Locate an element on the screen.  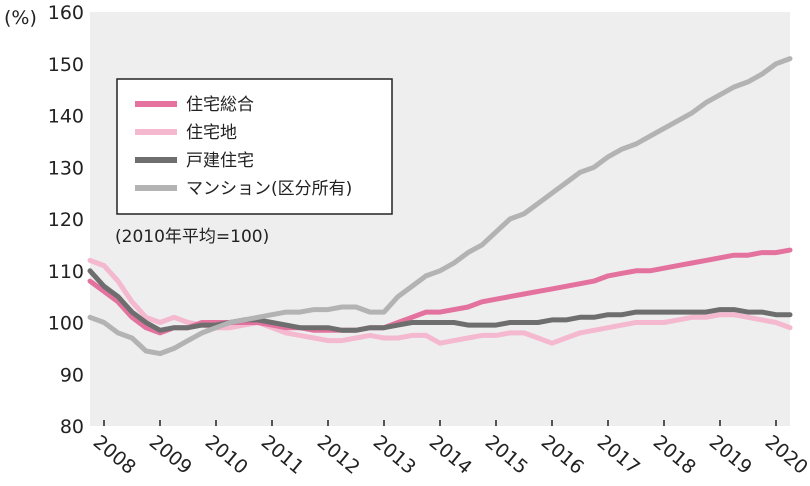
x-tick-label-2010: 2010 is located at coordinates (226, 455).